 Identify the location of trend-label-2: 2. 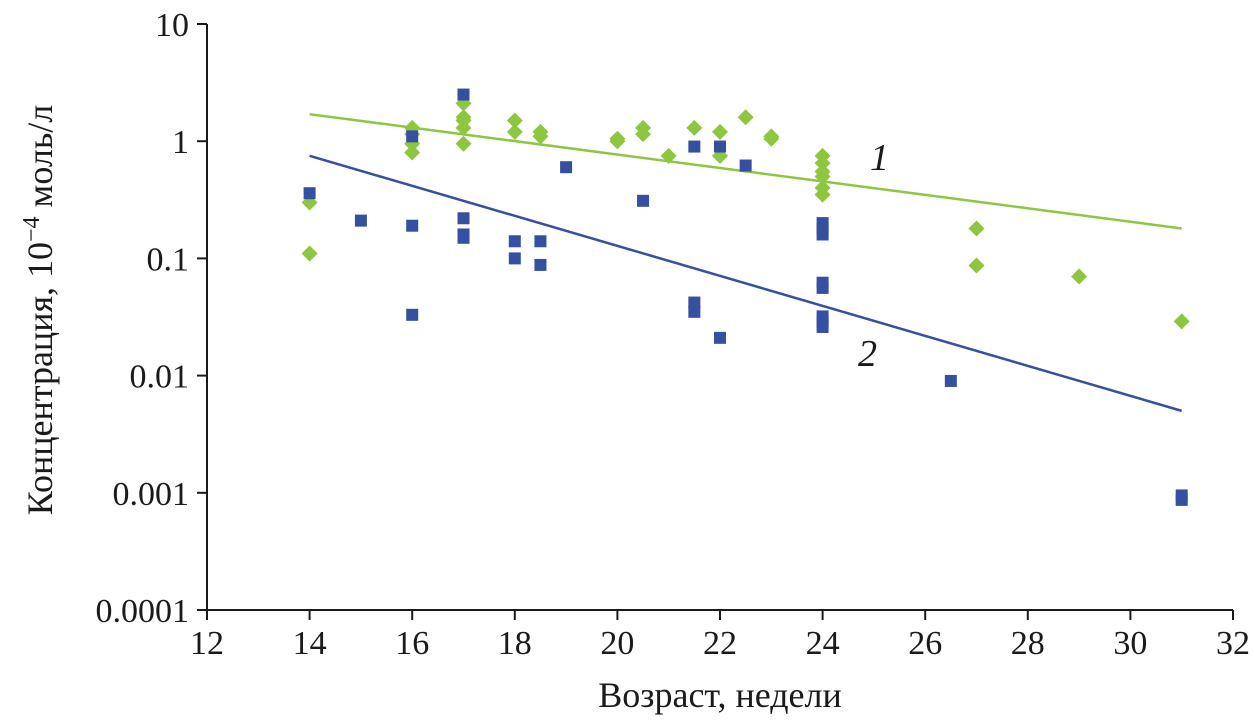
(867, 354).